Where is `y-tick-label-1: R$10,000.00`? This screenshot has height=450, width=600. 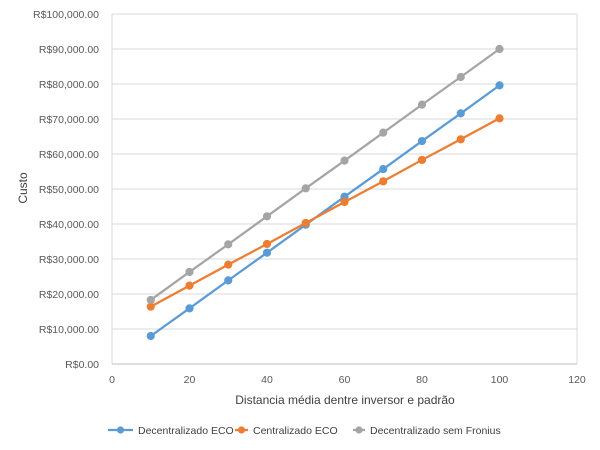
y-tick-label-1: R$10,000.00 is located at coordinates (69, 330).